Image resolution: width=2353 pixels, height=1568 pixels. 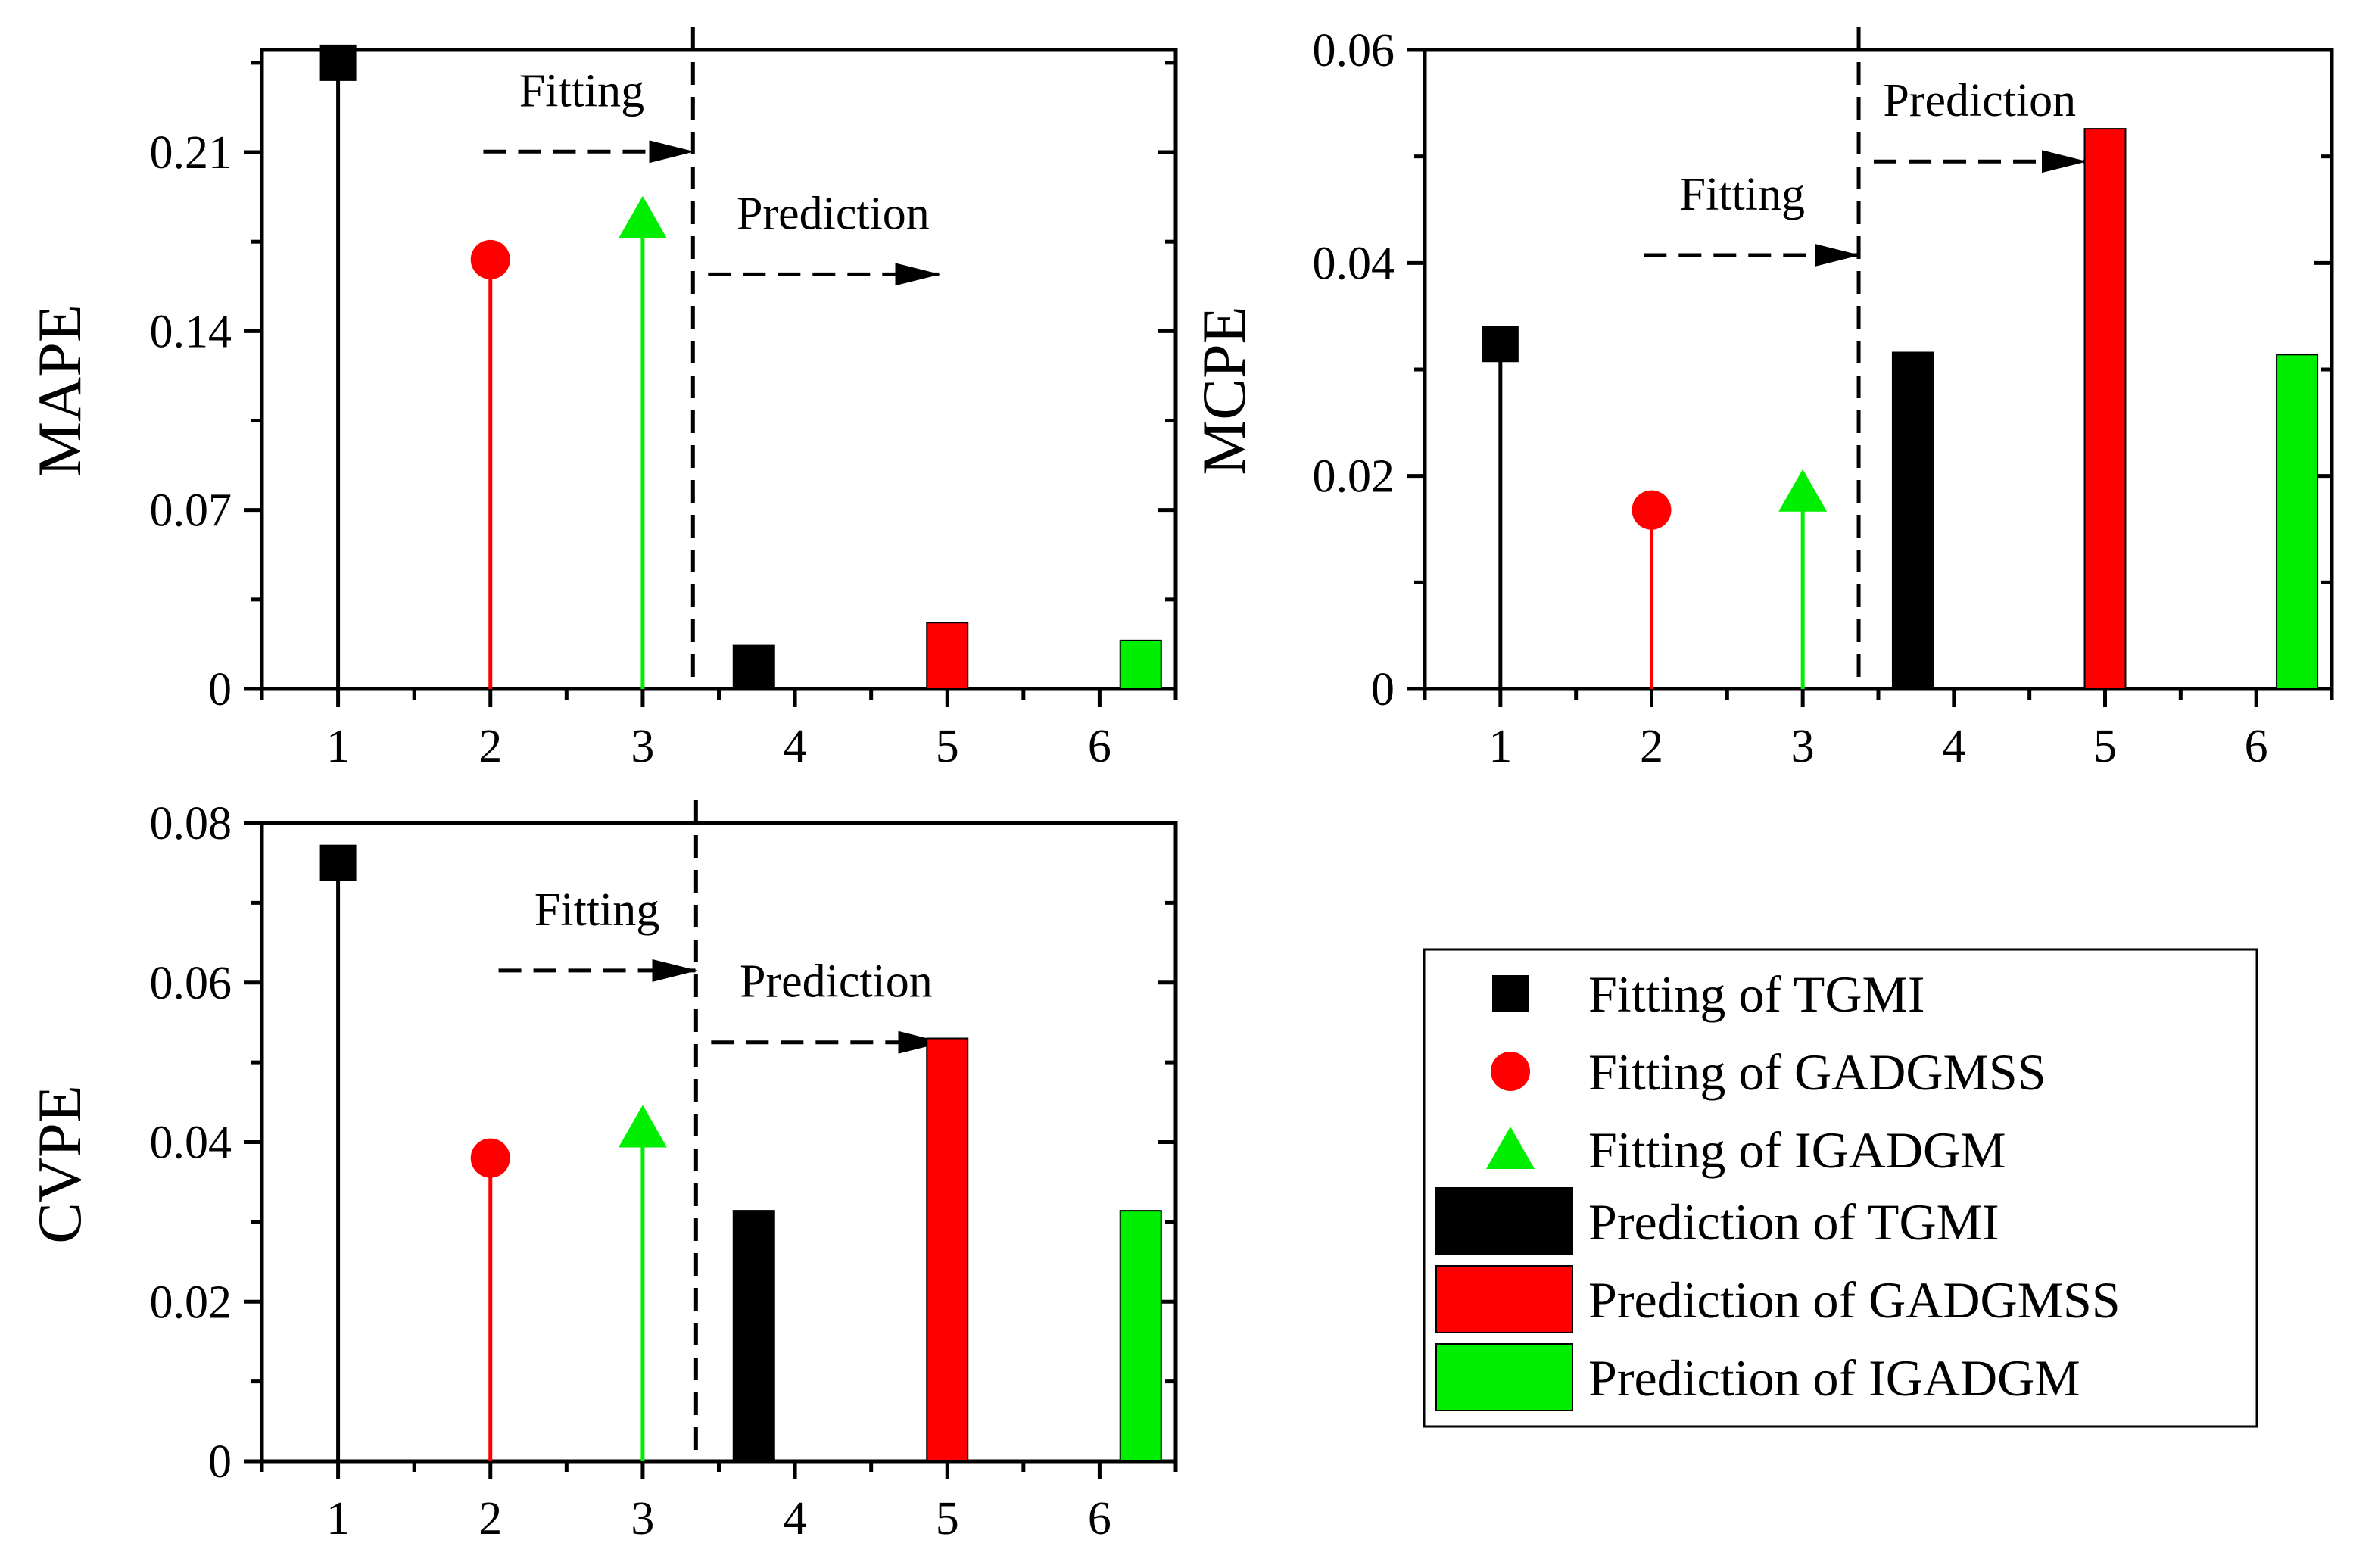 What do you see at coordinates (191, 823) in the screenshot?
I see `y-tick-label: 0.08` at bounding box center [191, 823].